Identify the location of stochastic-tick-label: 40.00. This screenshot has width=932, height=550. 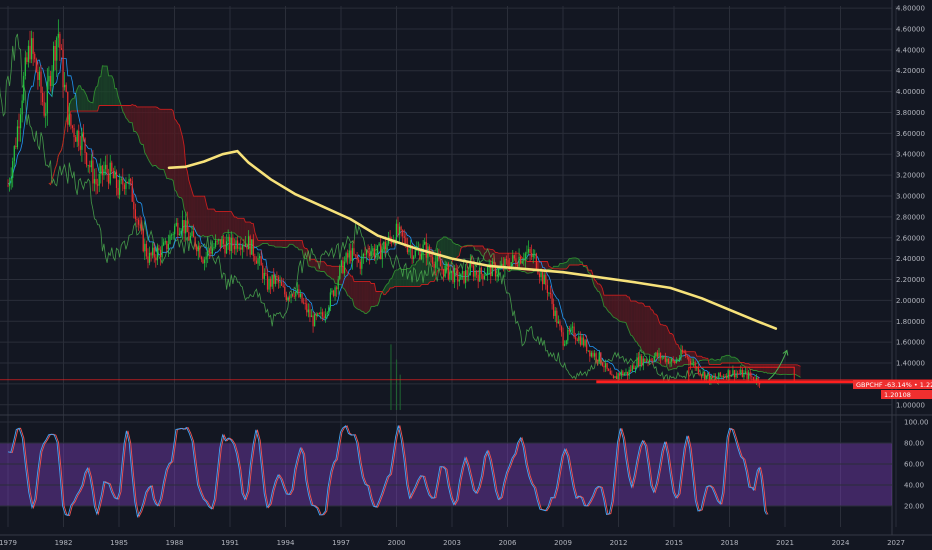
(914, 486).